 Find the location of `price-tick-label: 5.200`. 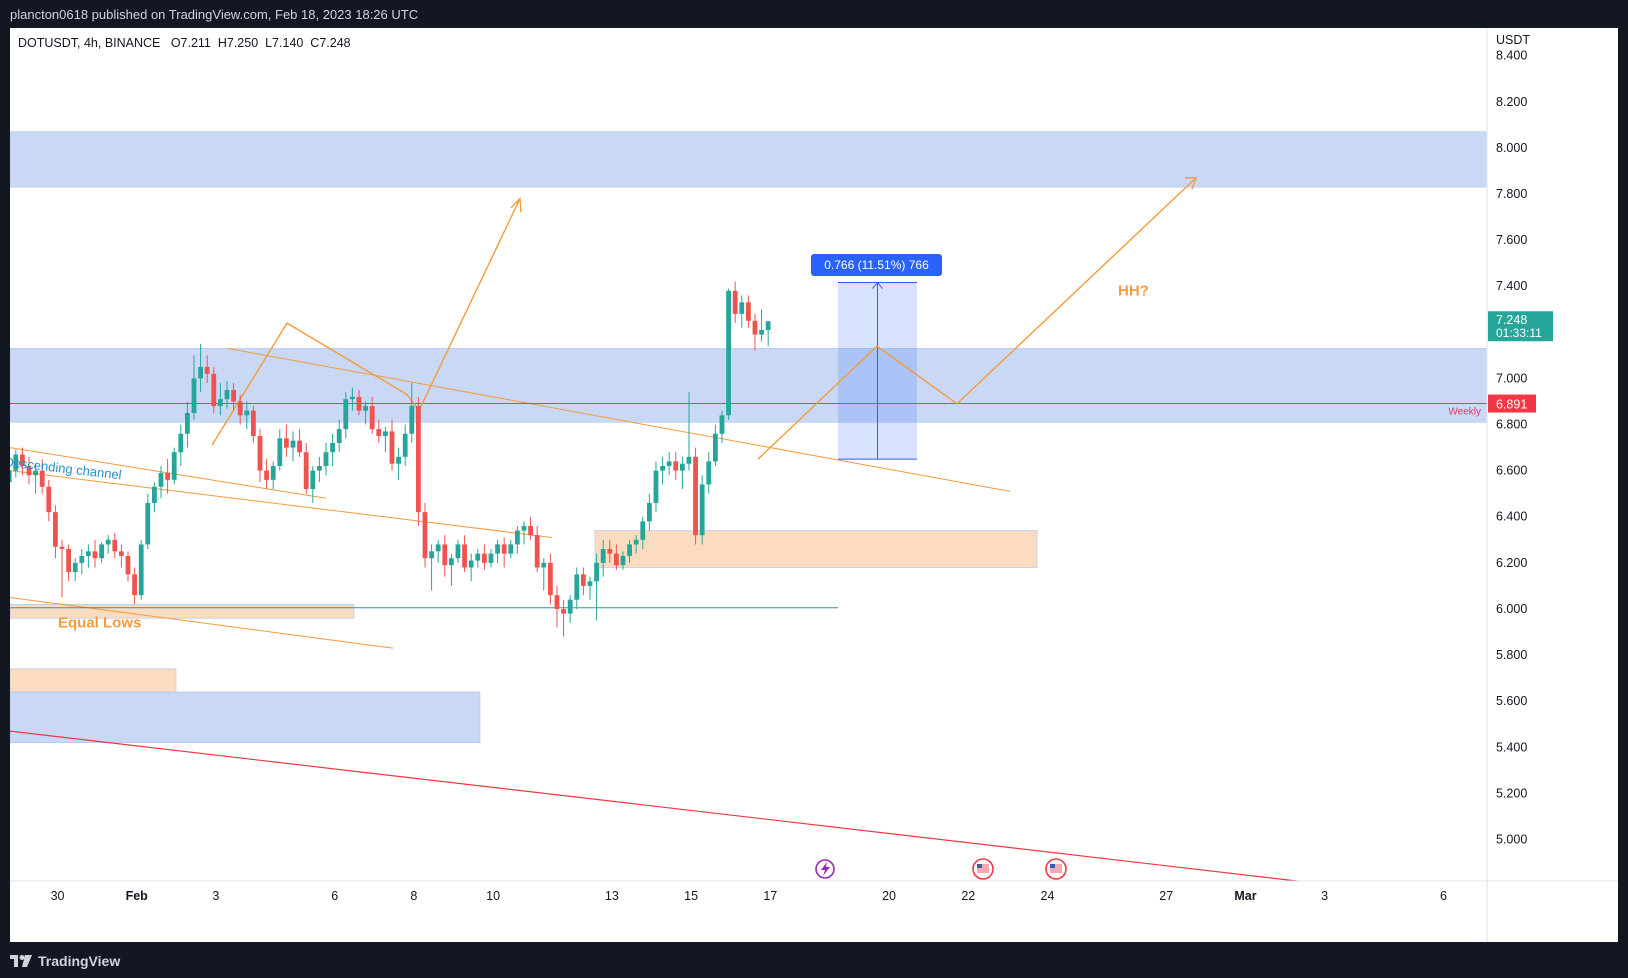

price-tick-label: 5.200 is located at coordinates (1511, 793).